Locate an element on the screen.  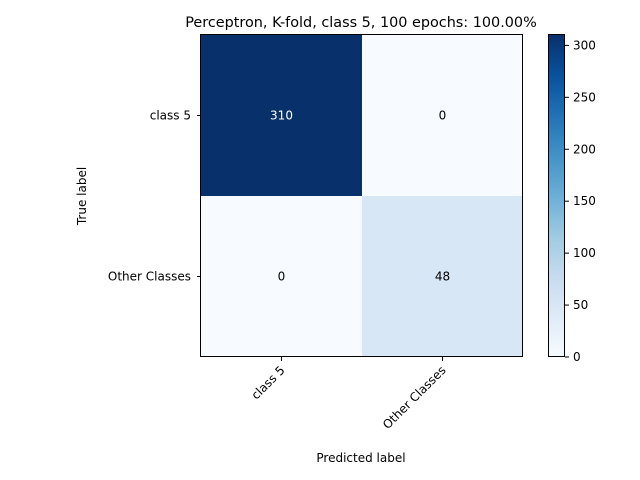
cell-value-label: 310 is located at coordinates (281, 116).